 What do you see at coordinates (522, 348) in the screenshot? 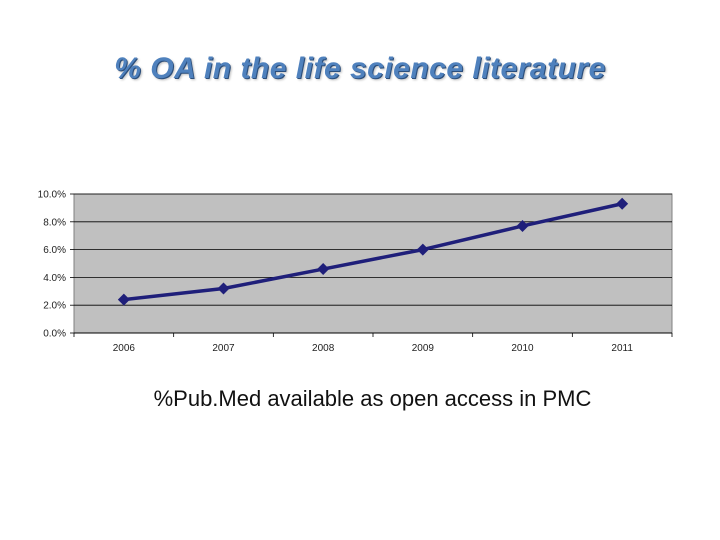
I see `x-tick-label: 2010` at bounding box center [522, 348].